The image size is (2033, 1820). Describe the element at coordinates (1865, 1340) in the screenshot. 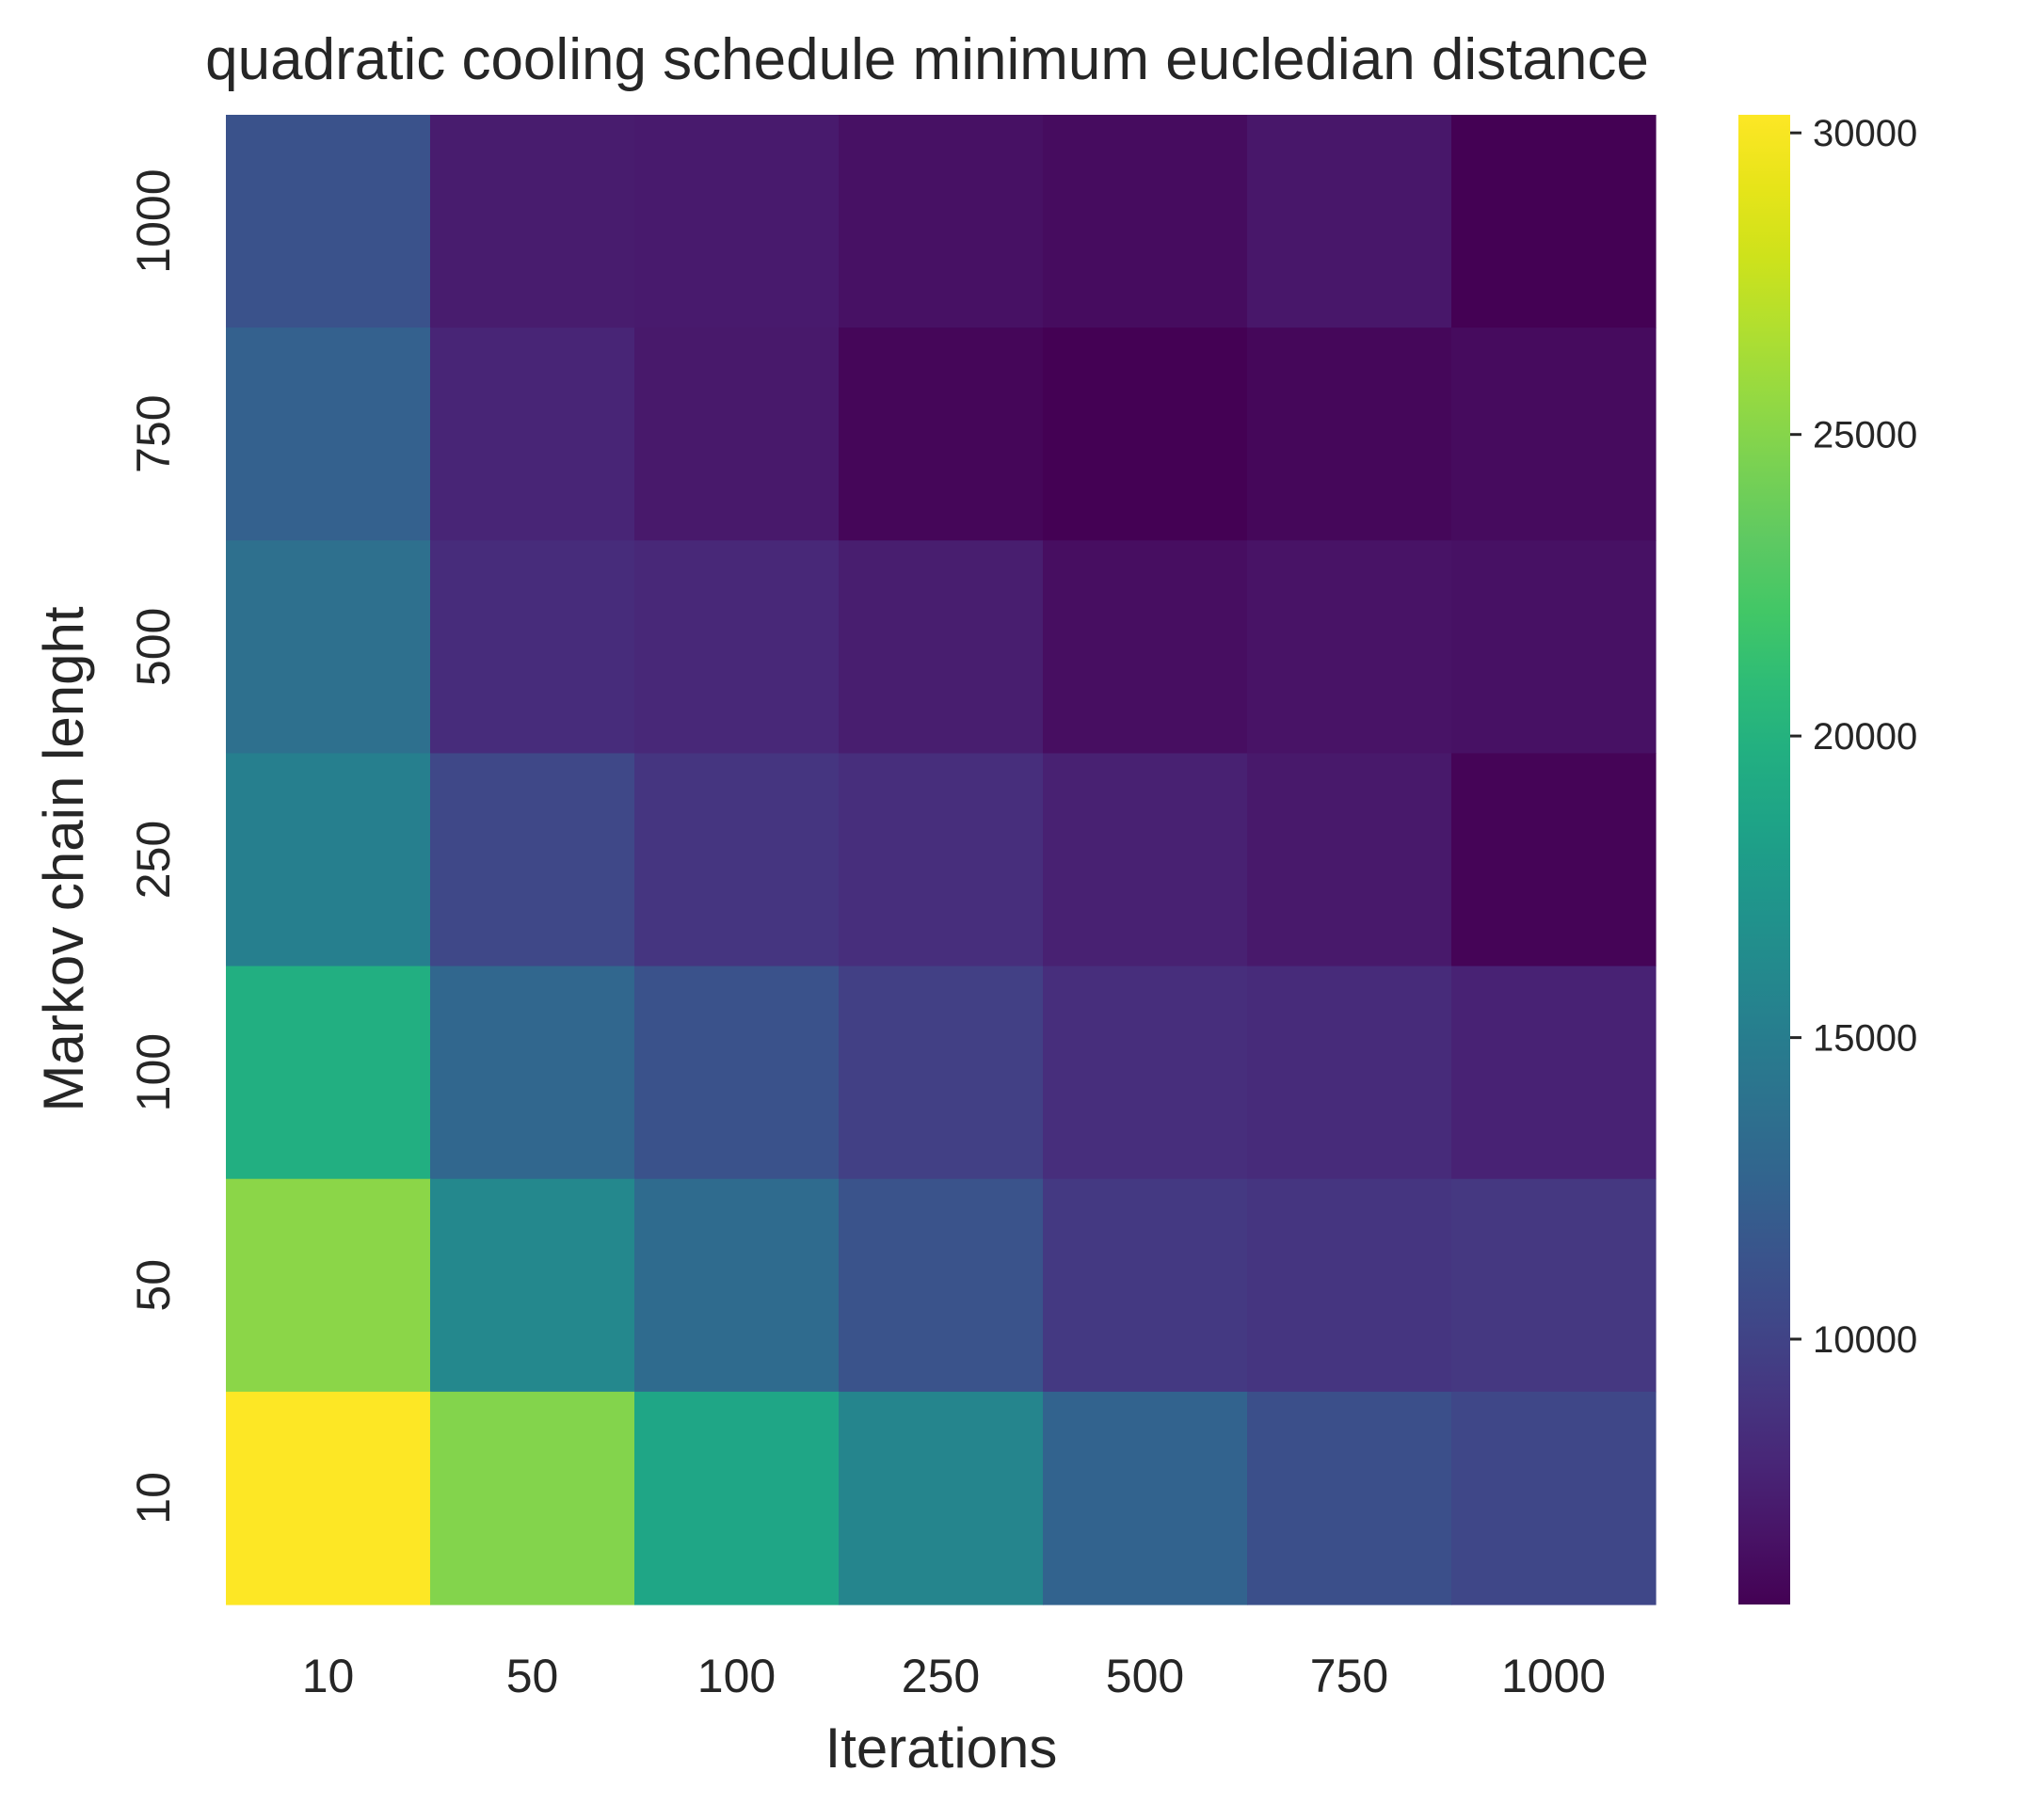

I see `colorbar-tick-label: 10000` at that location.